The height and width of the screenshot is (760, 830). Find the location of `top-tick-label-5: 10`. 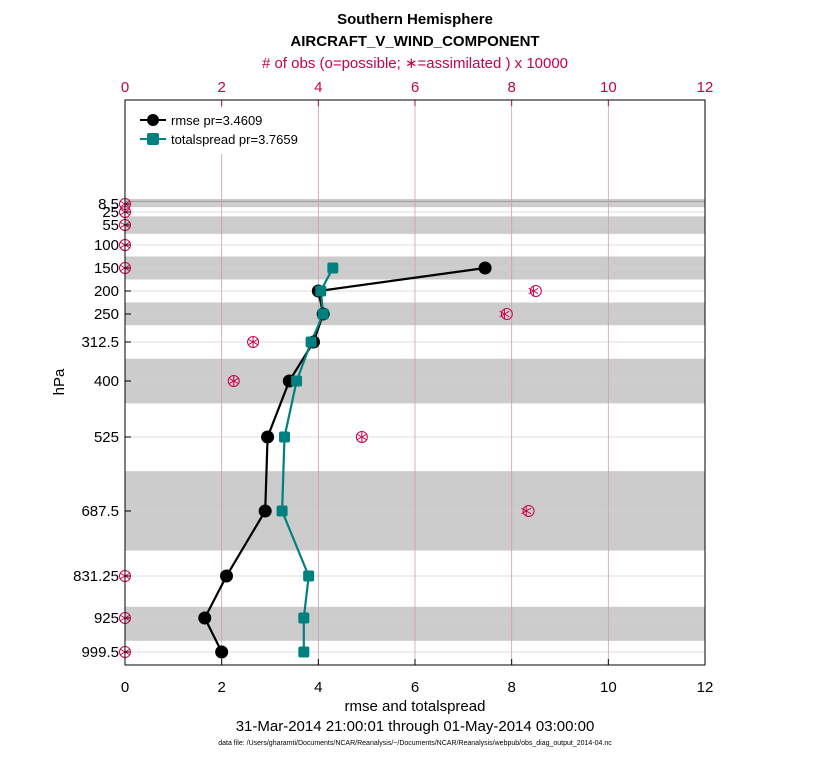

top-tick-label-5: 10 is located at coordinates (608, 87).